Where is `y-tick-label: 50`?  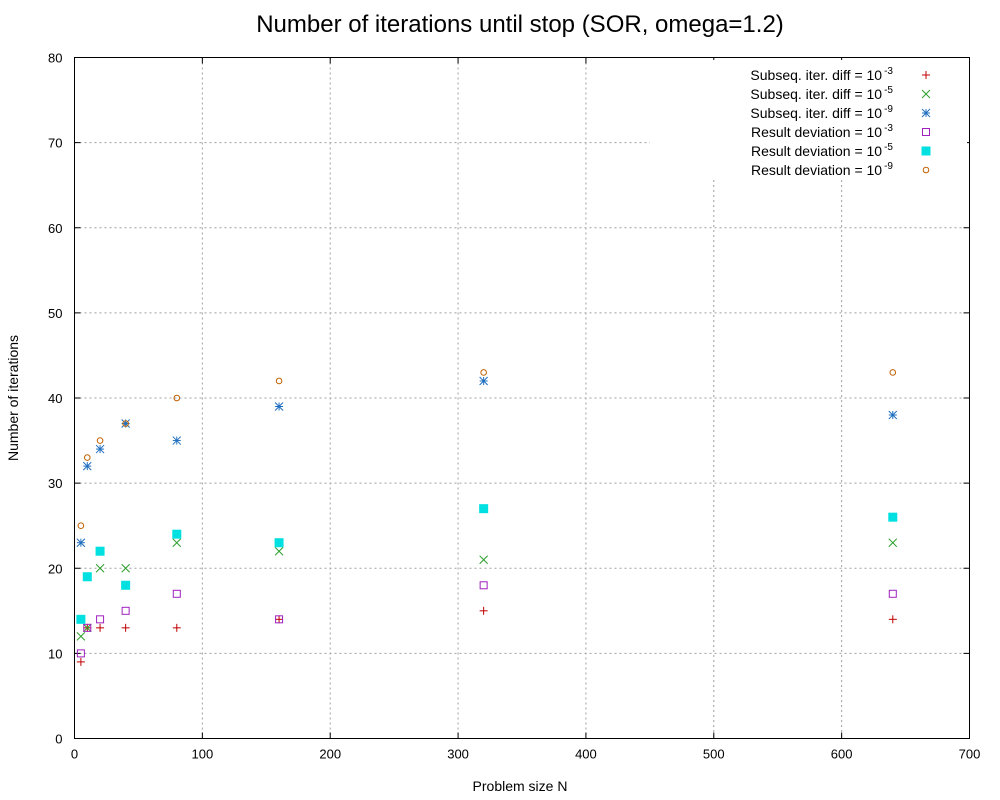 y-tick-label: 50 is located at coordinates (55, 313).